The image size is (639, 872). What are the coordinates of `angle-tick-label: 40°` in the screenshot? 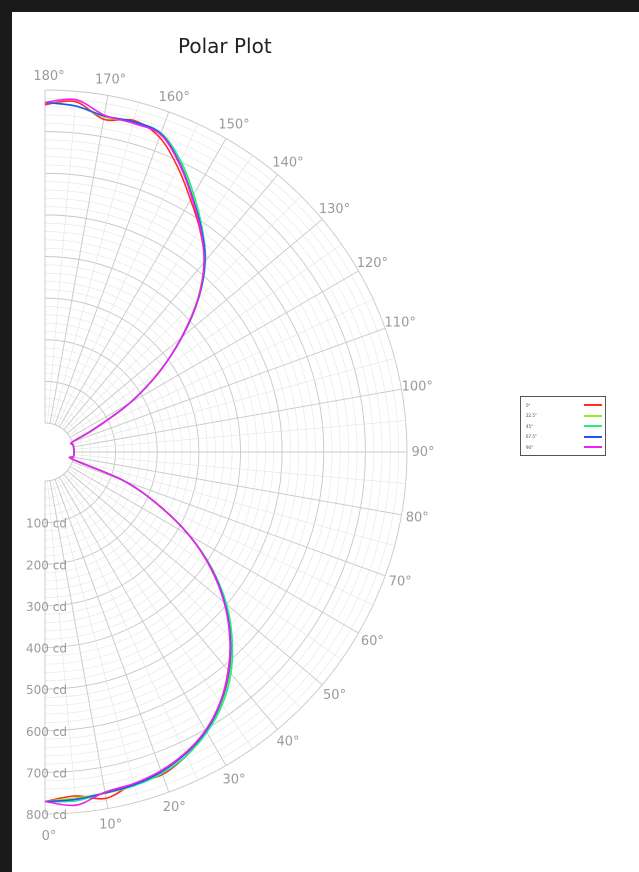 It's located at (287, 742).